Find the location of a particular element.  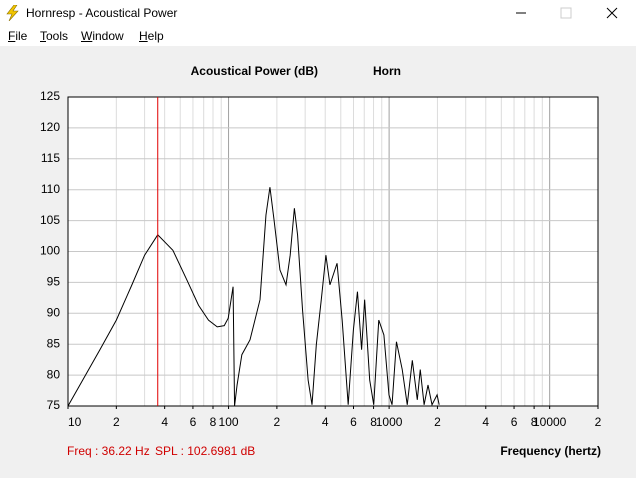

close-button is located at coordinates (612, 13).